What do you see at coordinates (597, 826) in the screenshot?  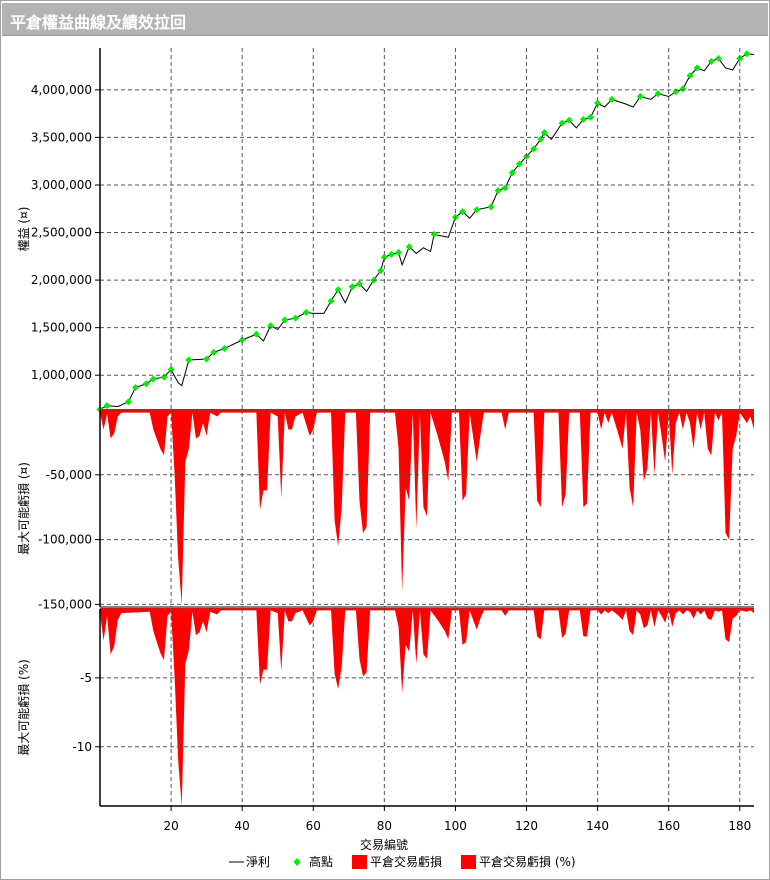 I see `x-tick-label: 140` at bounding box center [597, 826].